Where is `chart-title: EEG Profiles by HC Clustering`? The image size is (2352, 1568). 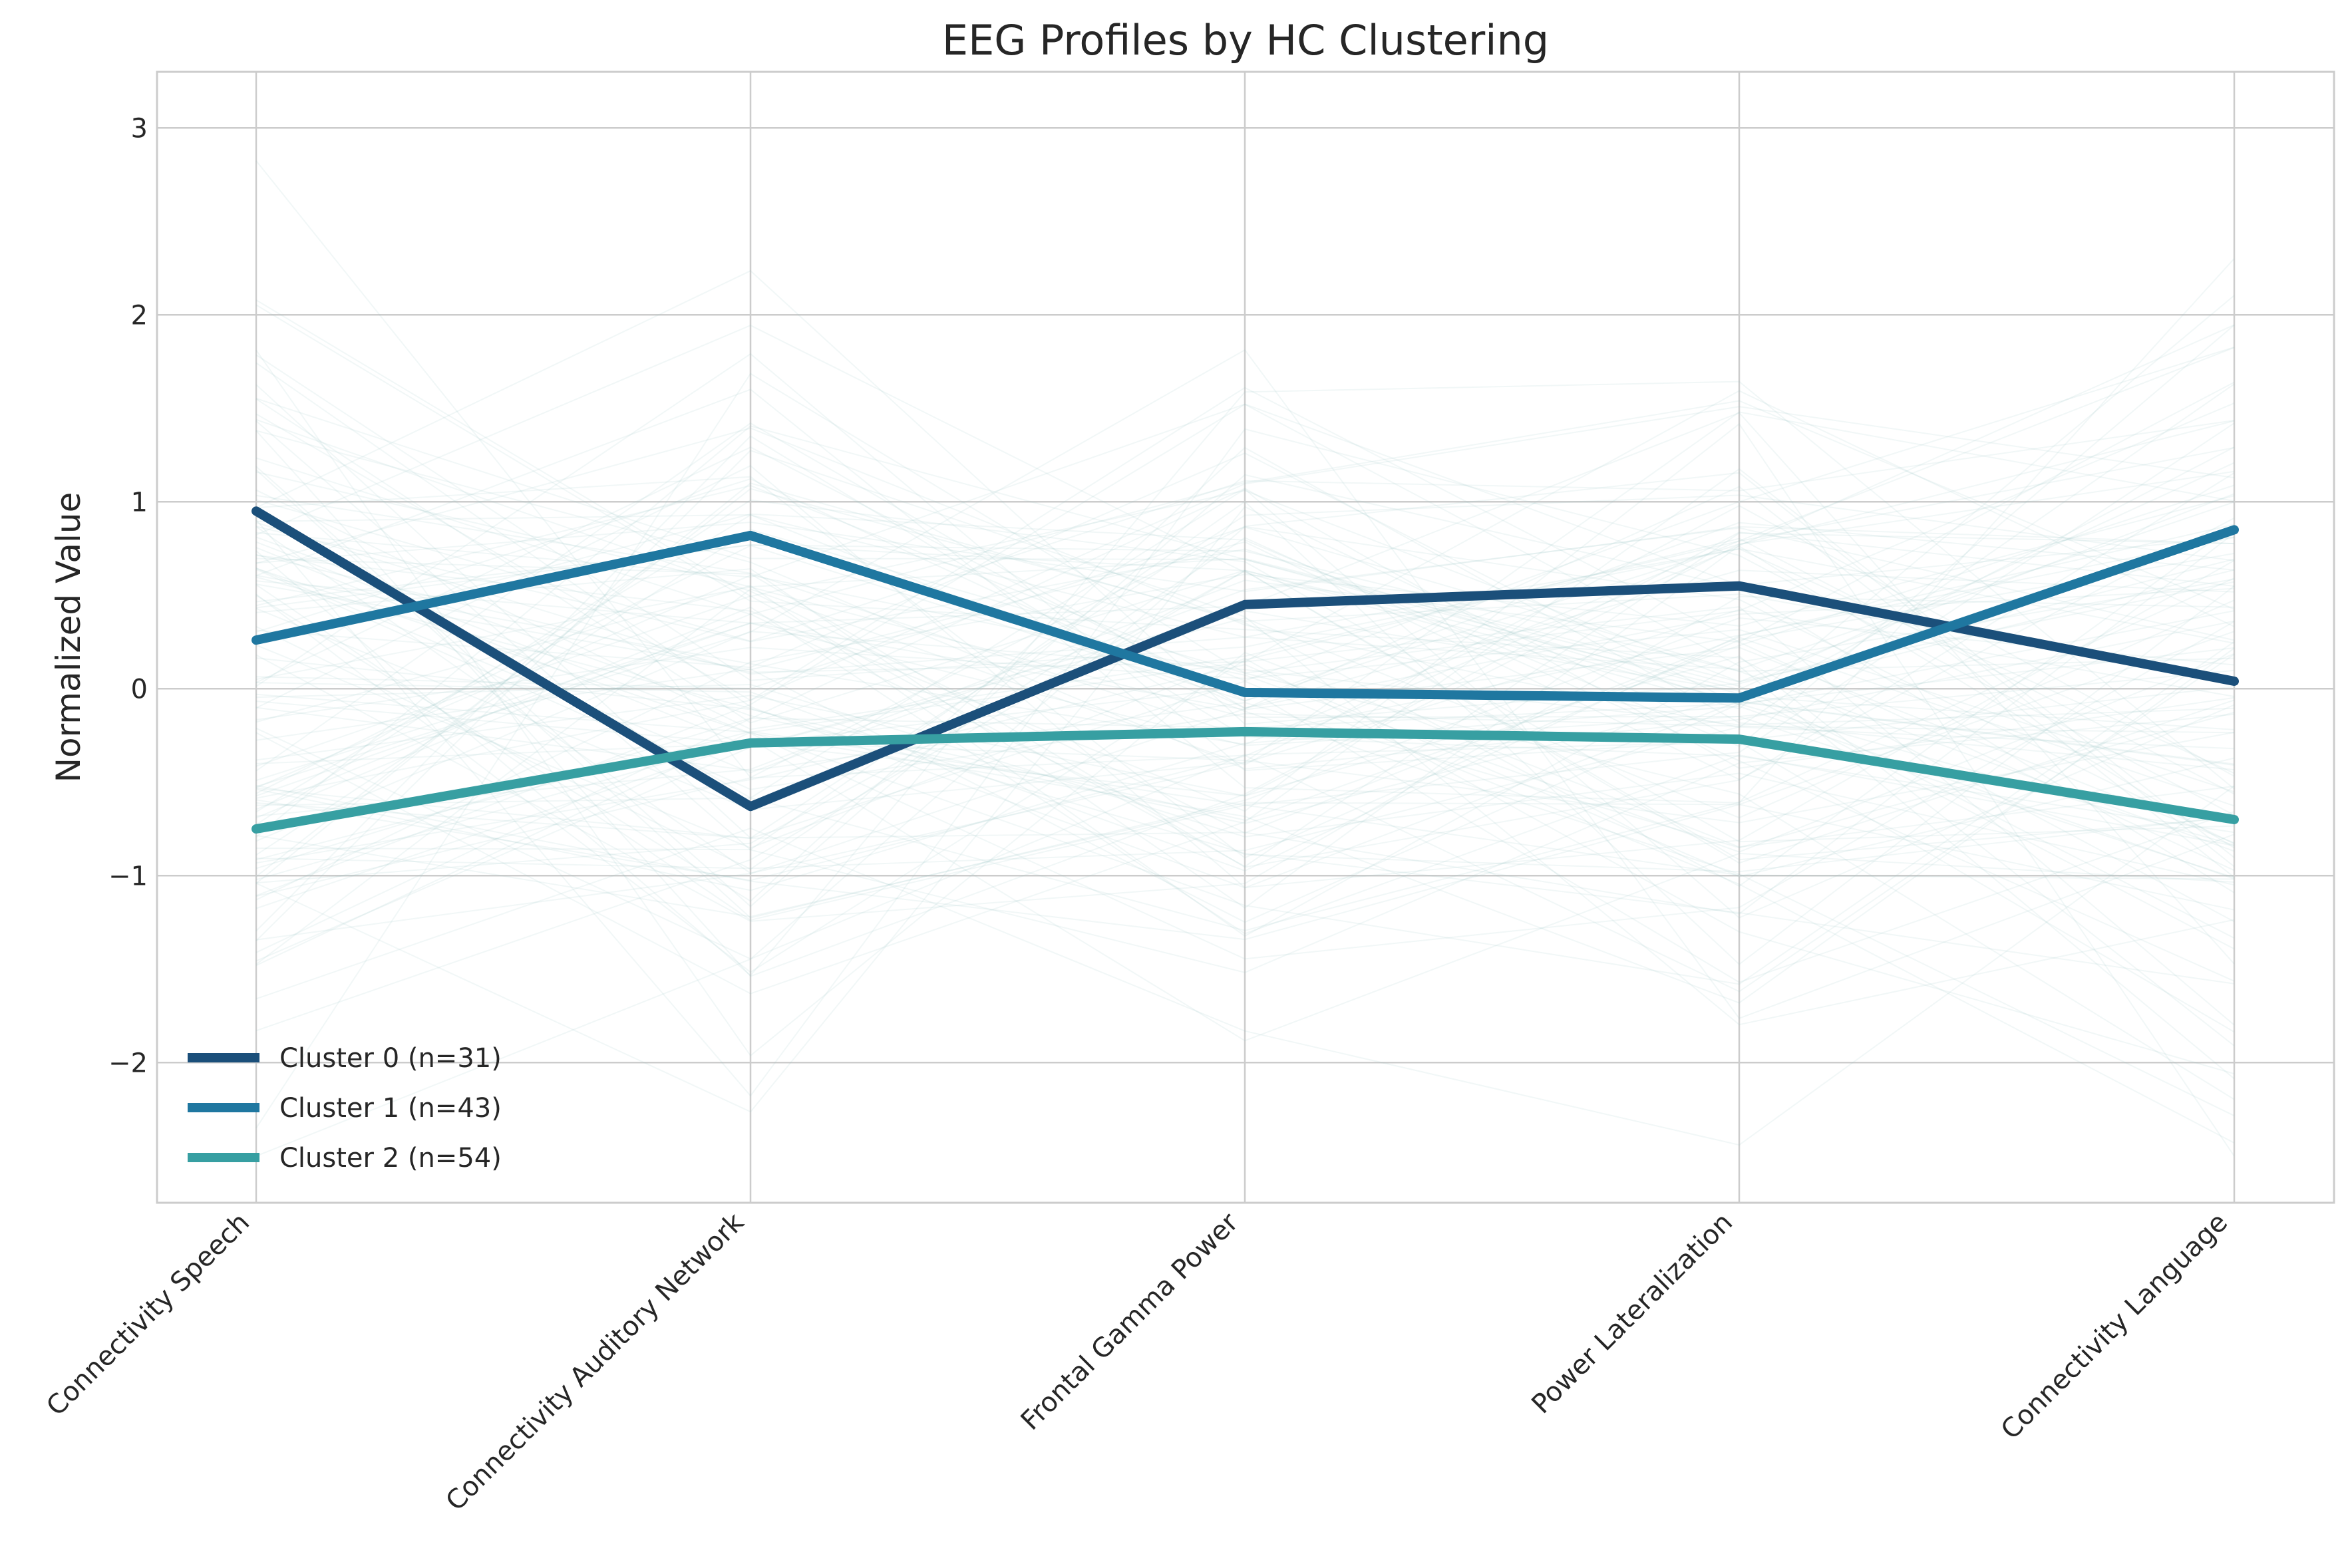 chart-title: EEG Profiles by HC Clustering is located at coordinates (1245, 40).